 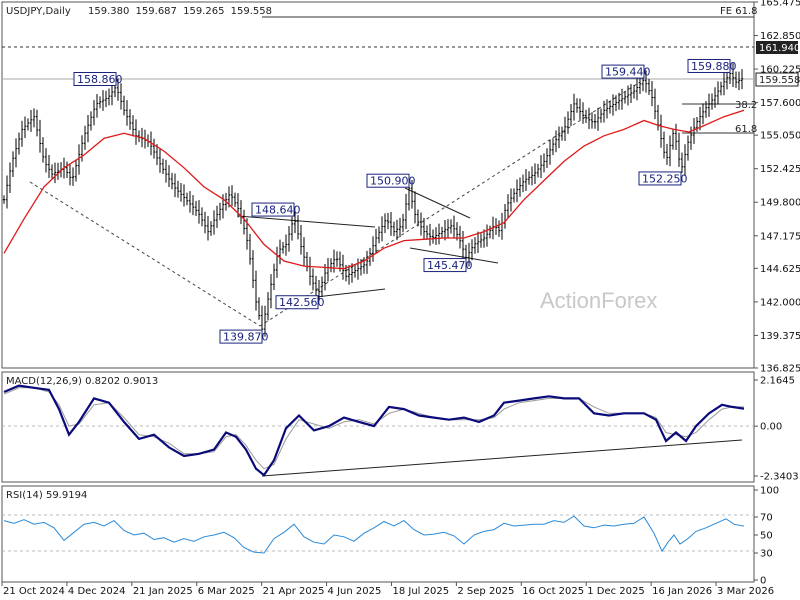 What do you see at coordinates (780, 203) in the screenshot?
I see `price-tick-label: 149.800` at bounding box center [780, 203].